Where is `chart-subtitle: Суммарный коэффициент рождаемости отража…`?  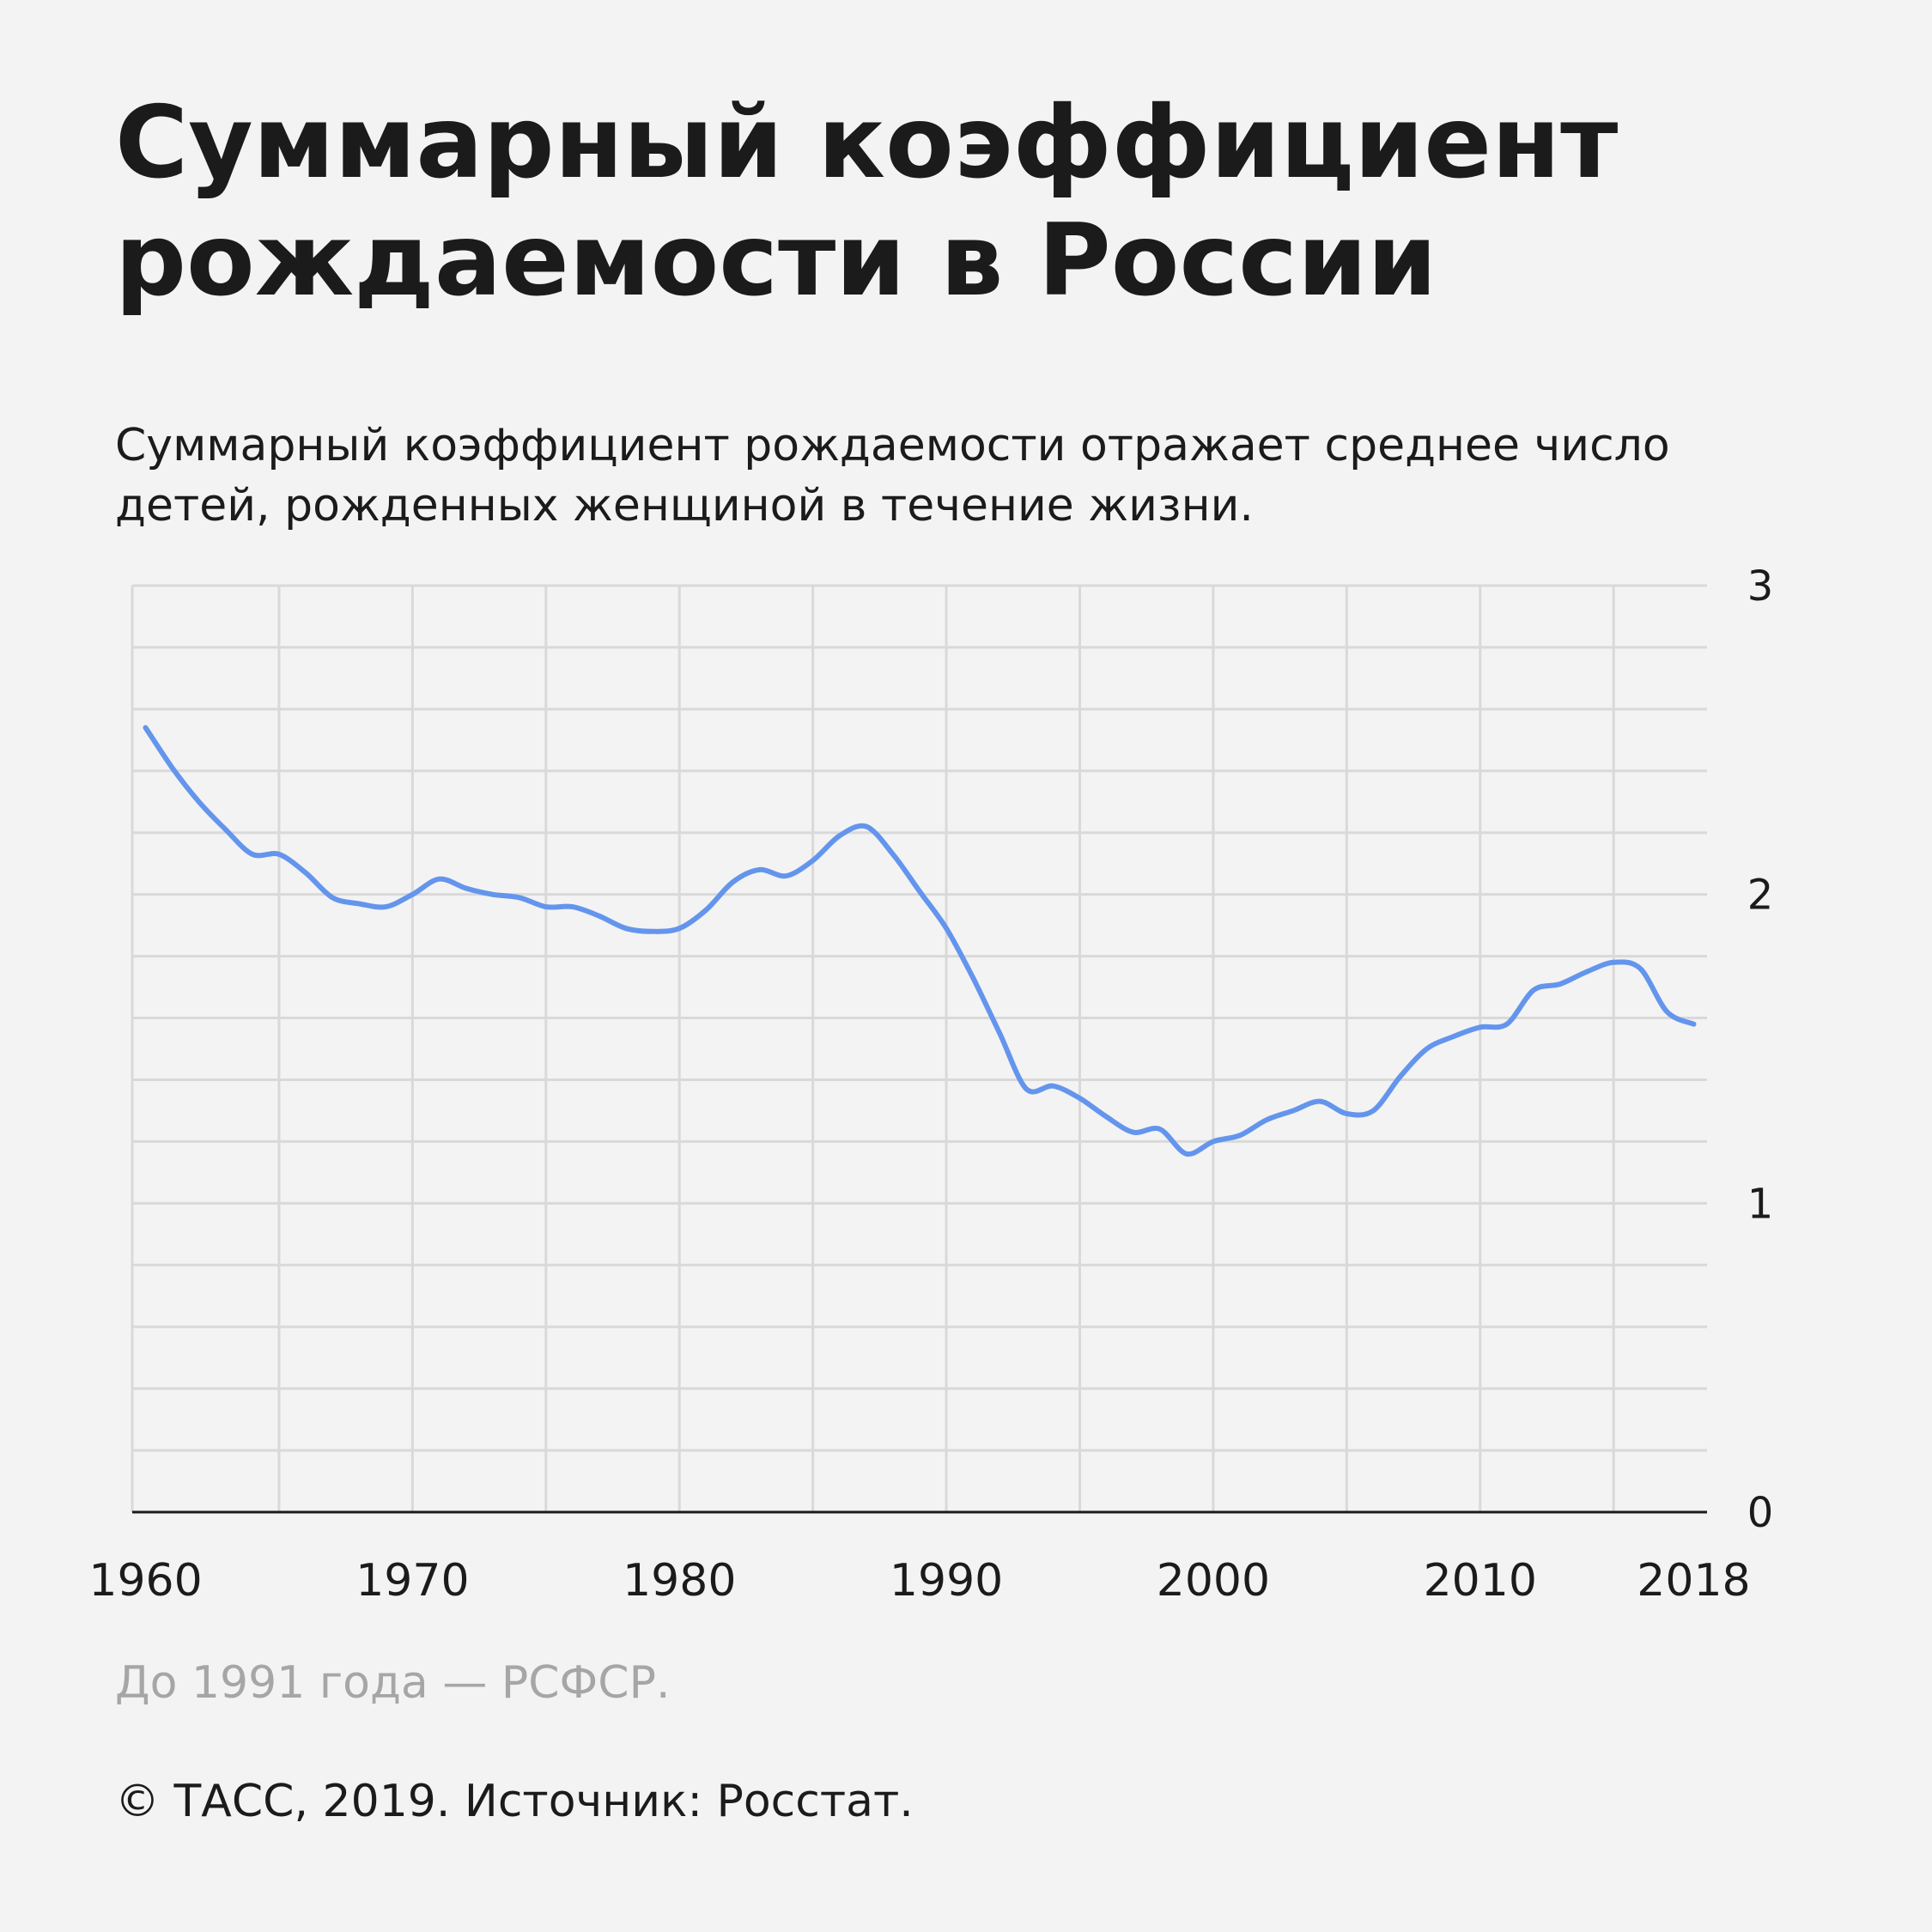
chart-subtitle: Суммарный коэффициент рождаемости отража… is located at coordinates (892, 476).